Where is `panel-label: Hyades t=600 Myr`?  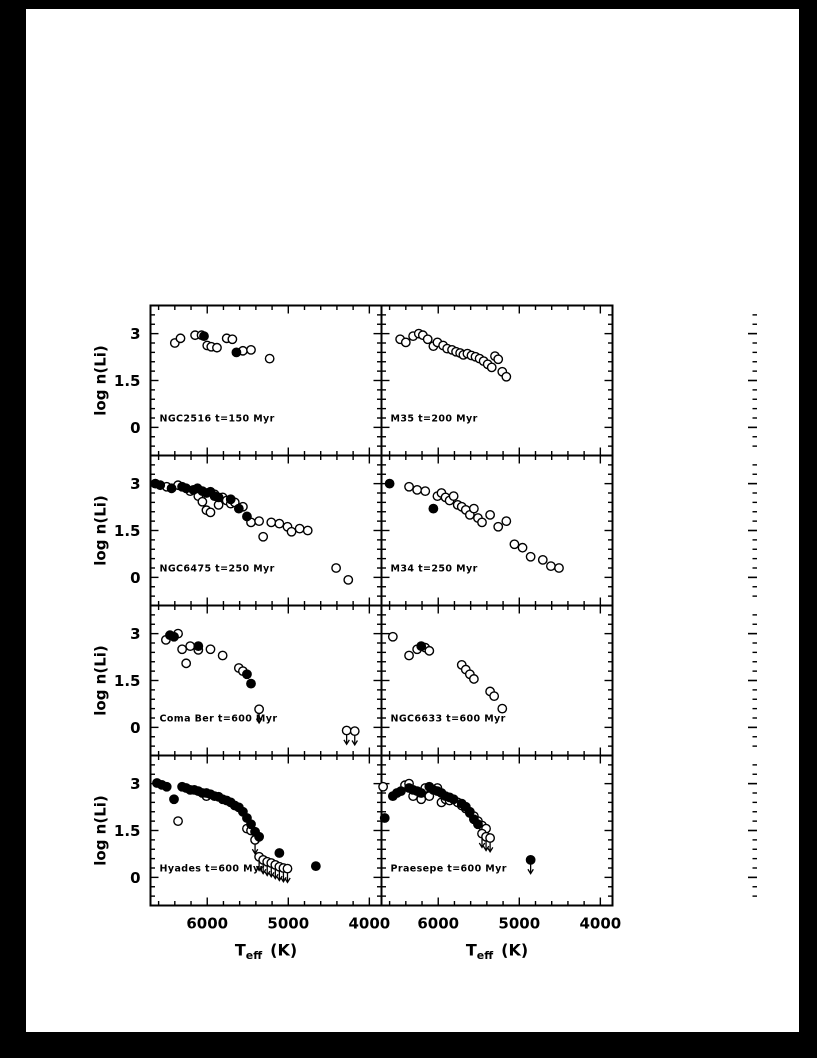
panel-label: Hyades t=600 Myr is located at coordinates (212, 869).